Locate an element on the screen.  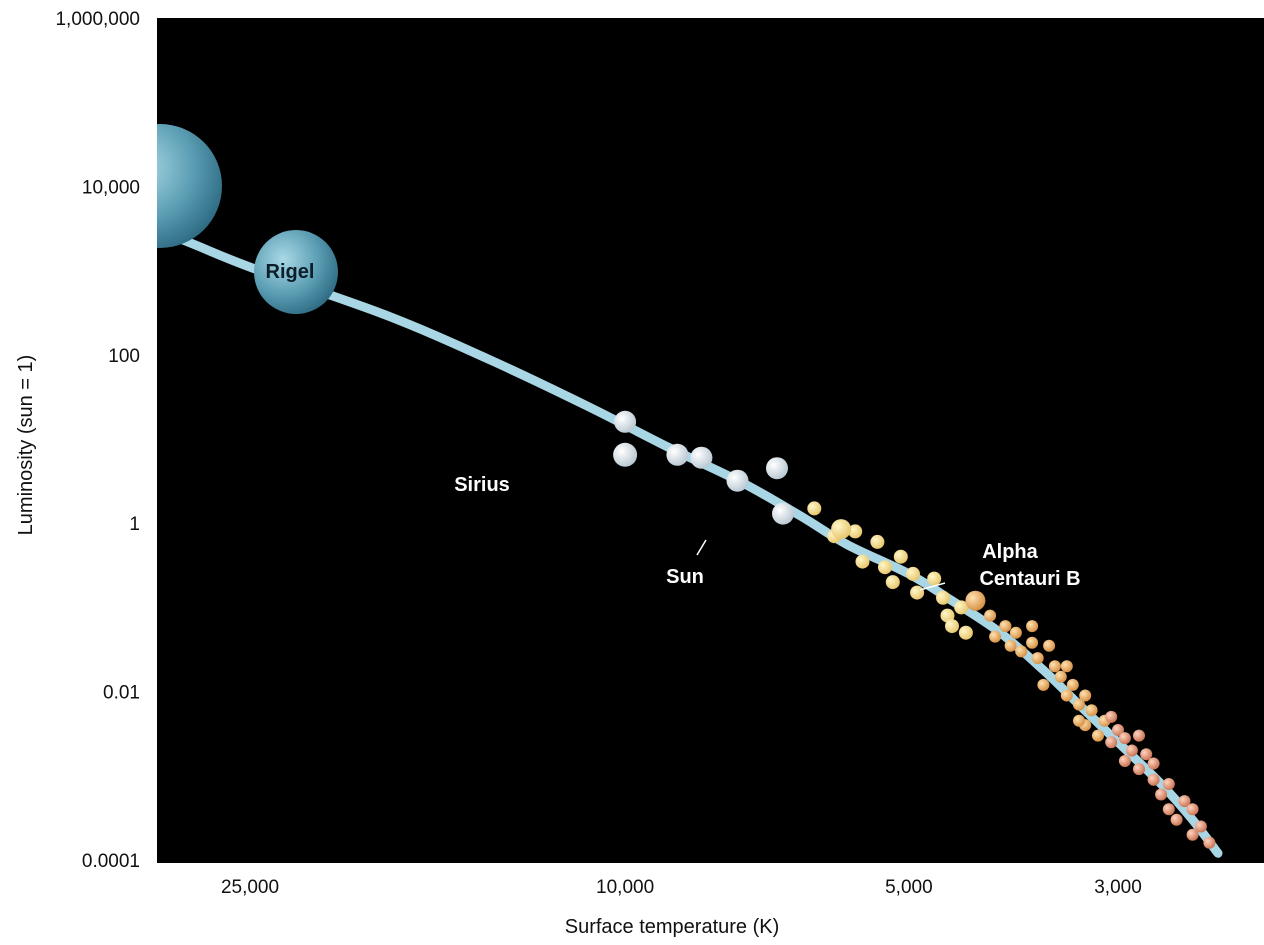
giant-star is located at coordinates (189, 186).